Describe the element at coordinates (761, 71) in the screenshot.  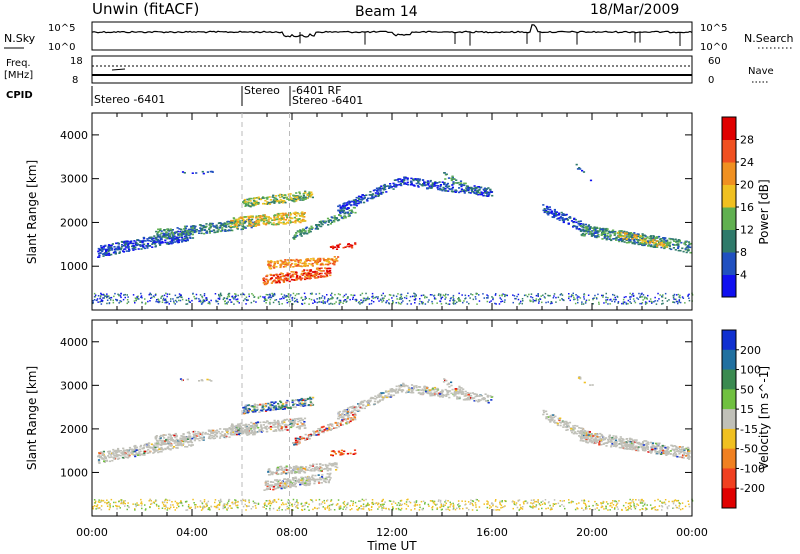
I see `freq-right-label: Nave` at that location.